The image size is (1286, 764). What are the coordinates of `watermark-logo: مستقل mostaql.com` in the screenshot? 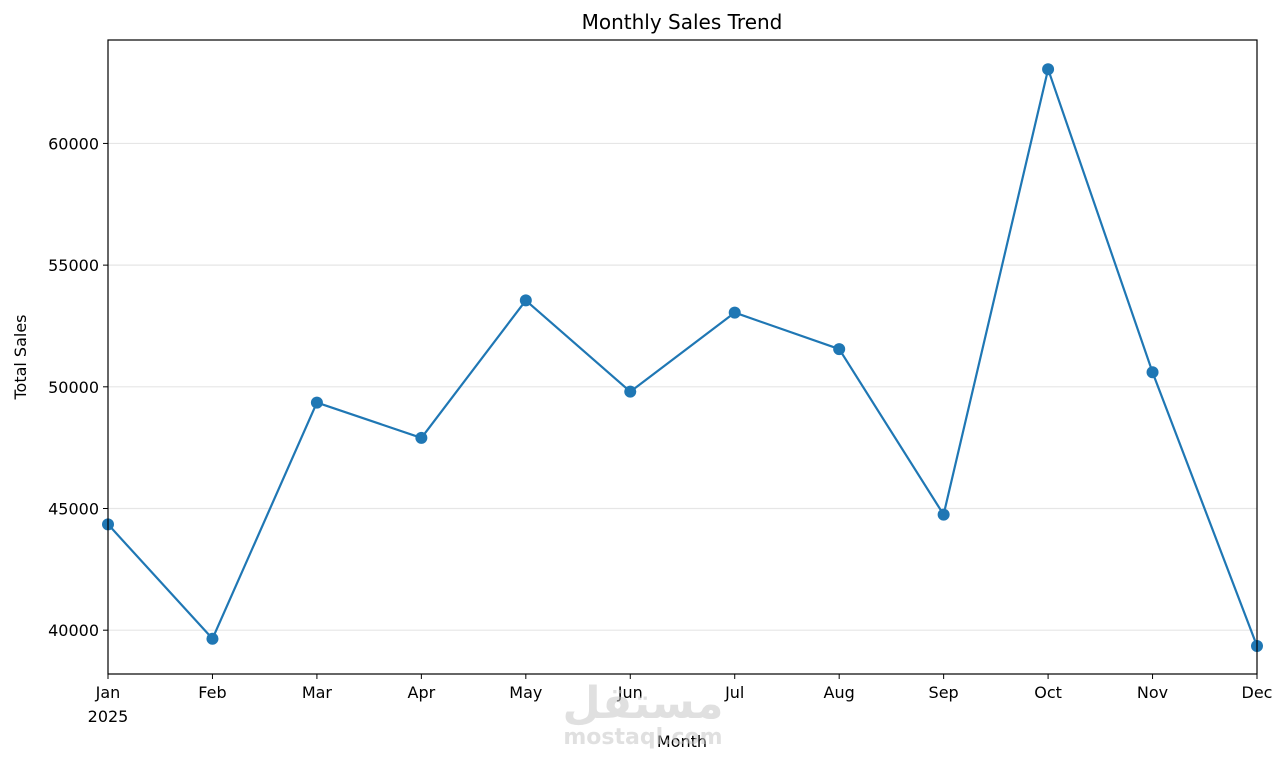 It's located at (643, 714).